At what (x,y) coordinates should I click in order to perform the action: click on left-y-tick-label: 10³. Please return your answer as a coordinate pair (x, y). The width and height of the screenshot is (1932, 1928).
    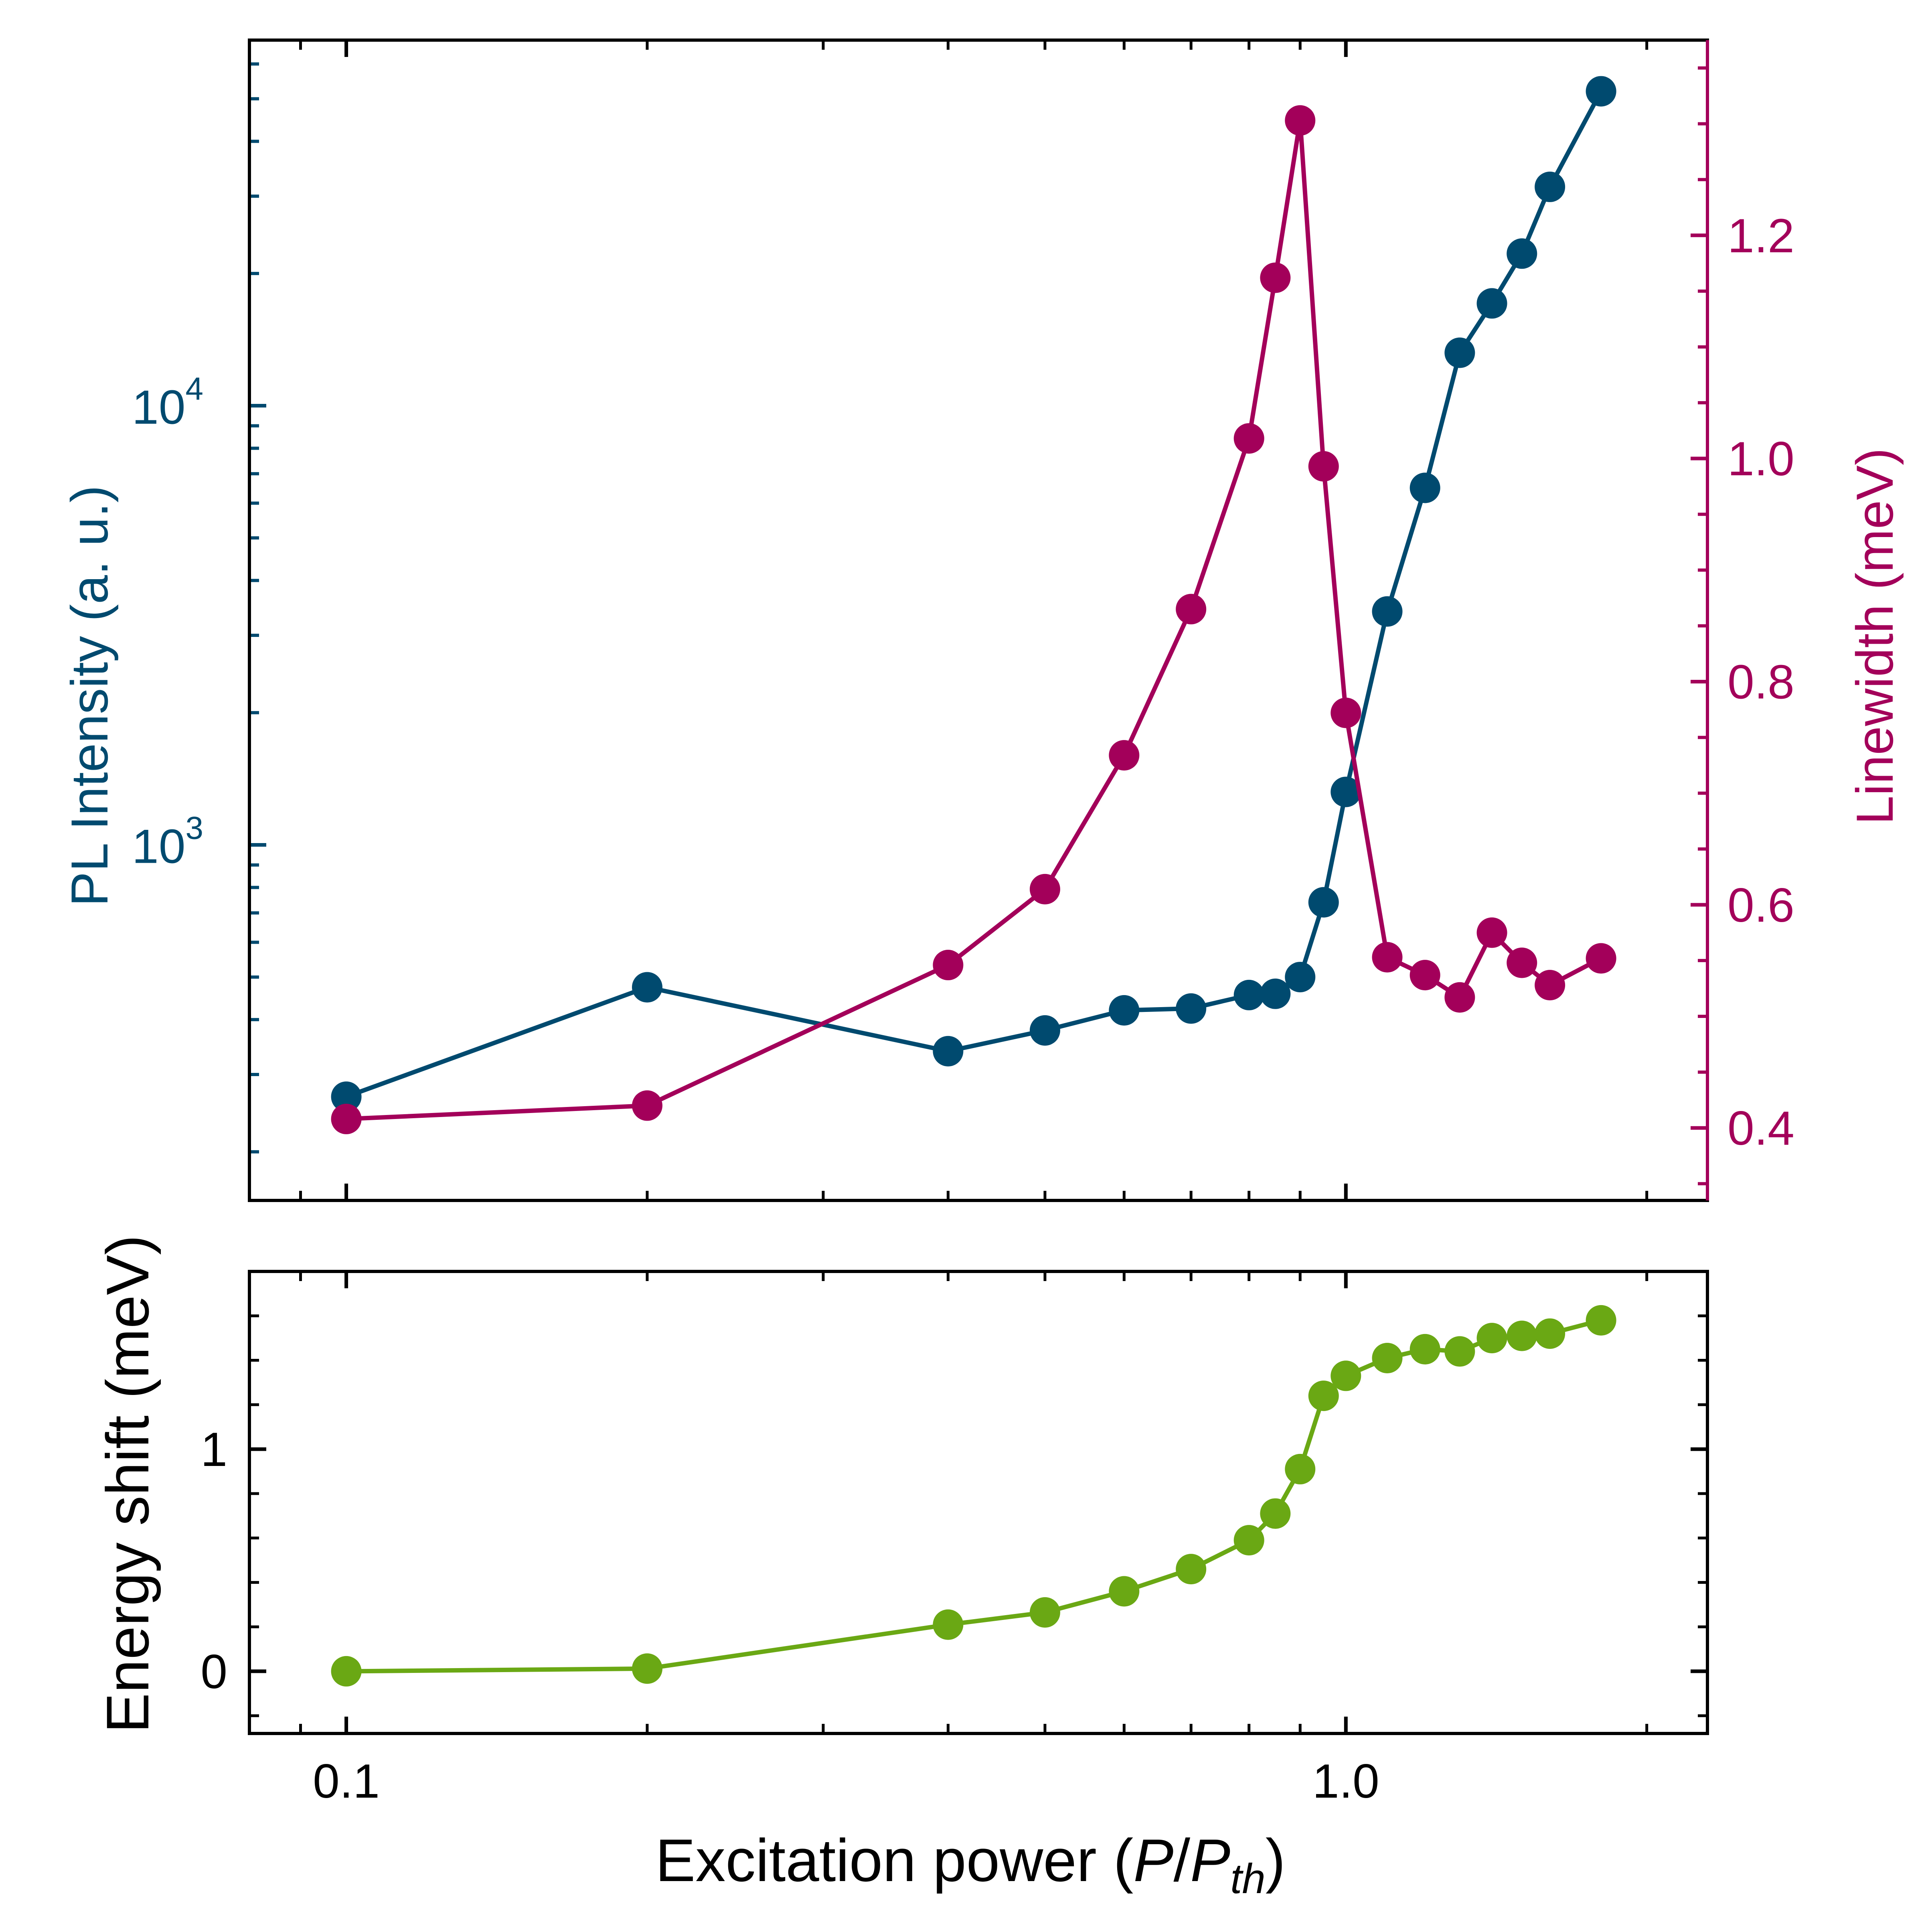
    Looking at the image, I should click on (167, 842).